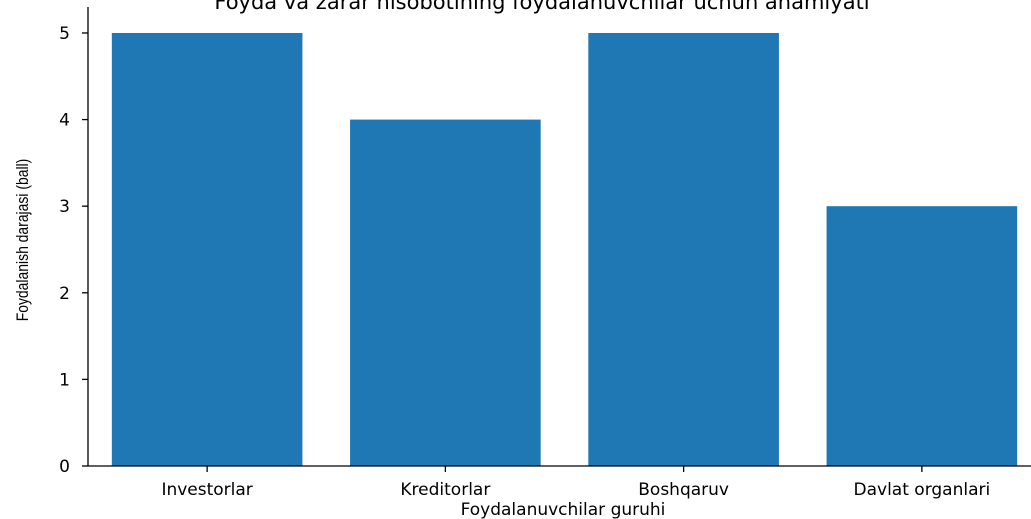 Image resolution: width=1031 pixels, height=519 pixels. I want to click on y-tick-label: 5, so click(64, 34).